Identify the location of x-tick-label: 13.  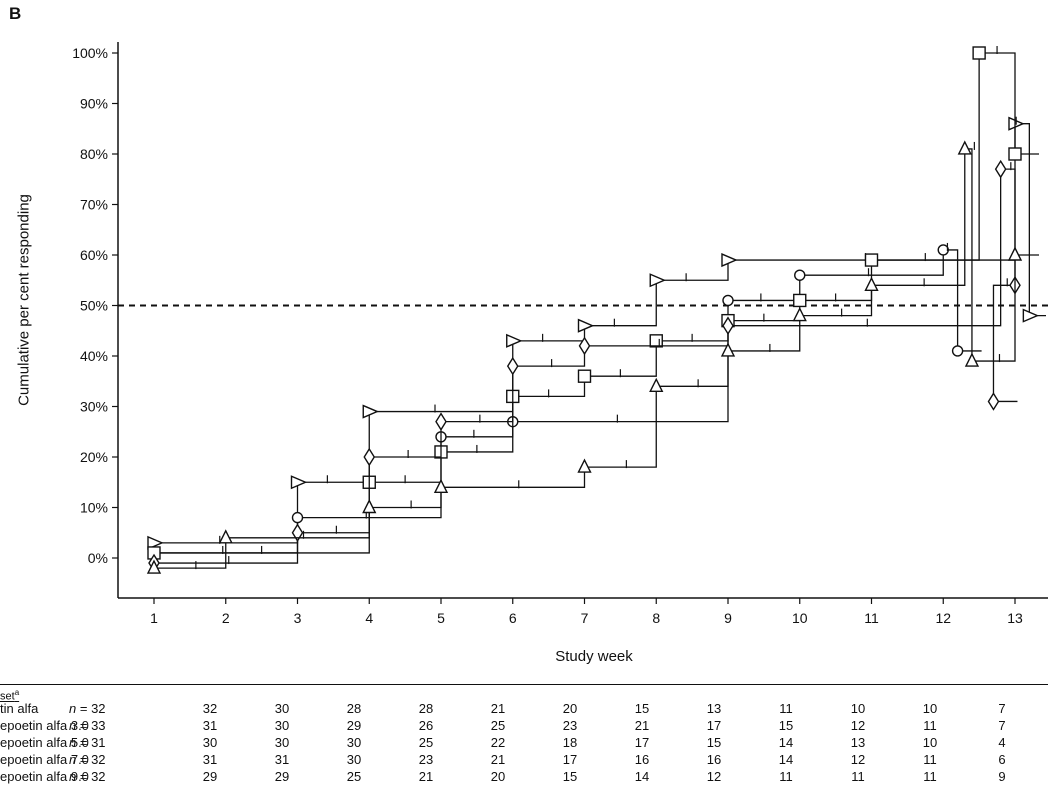
(1015, 618).